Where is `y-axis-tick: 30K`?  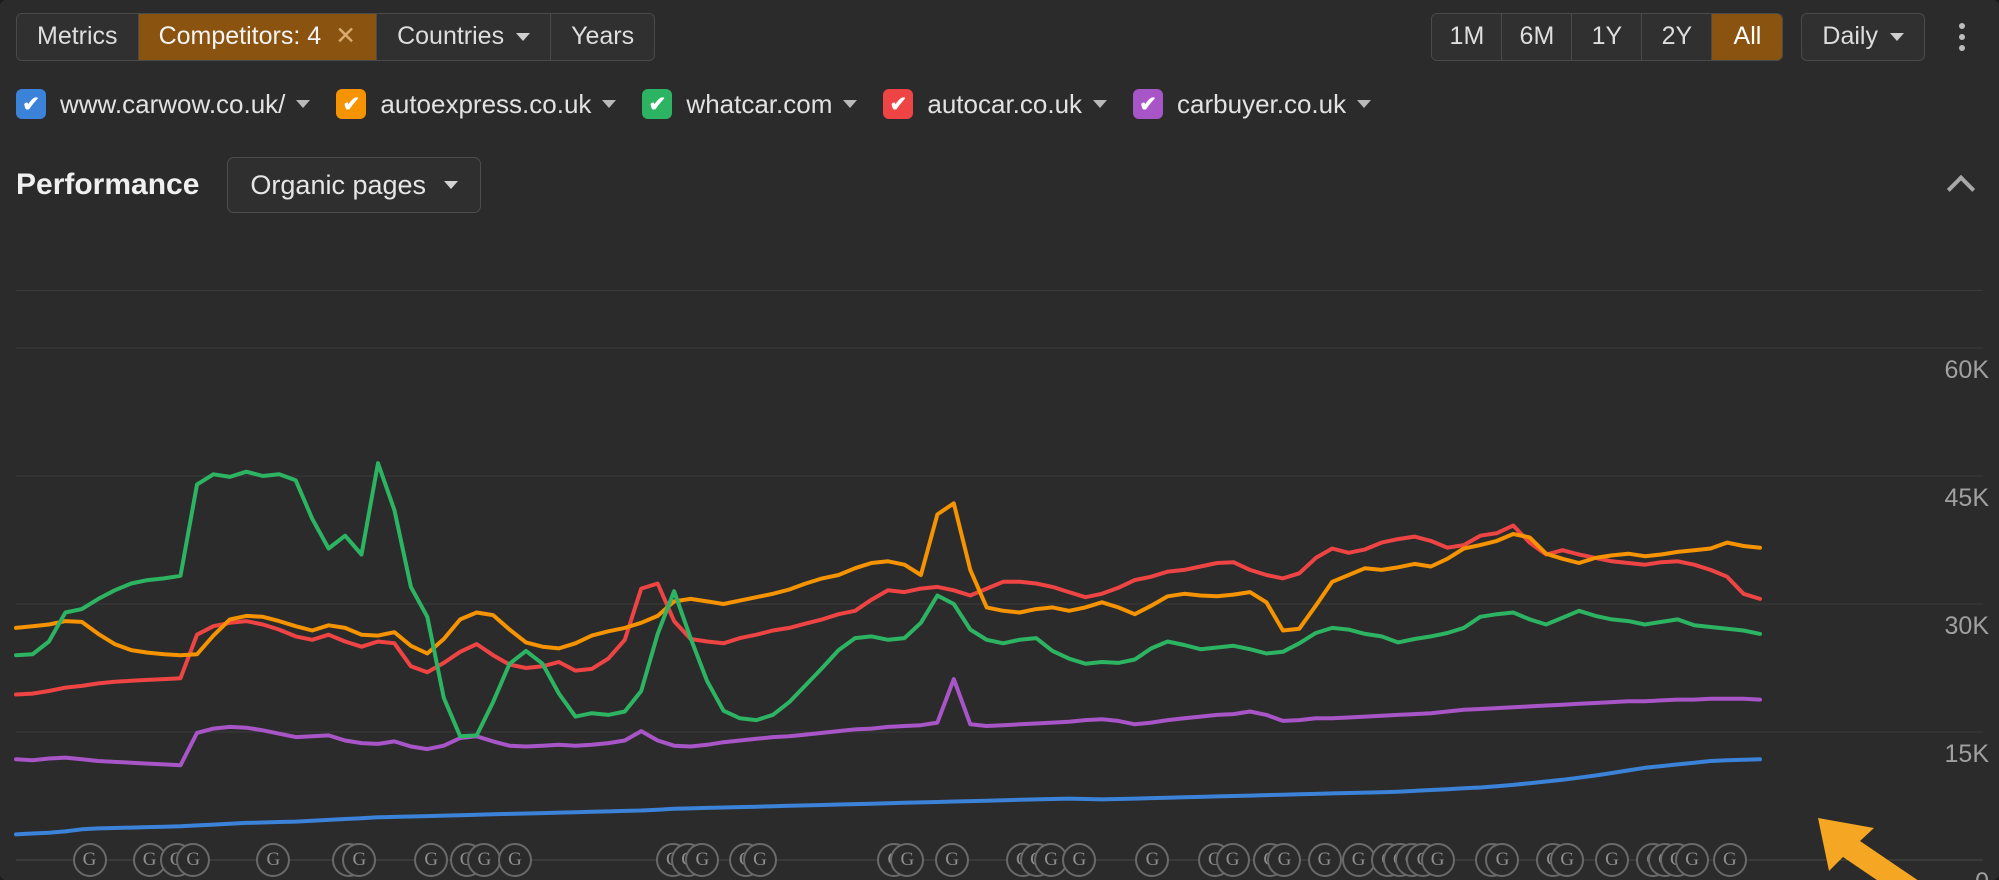
y-axis-tick: 30K is located at coordinates (1966, 626).